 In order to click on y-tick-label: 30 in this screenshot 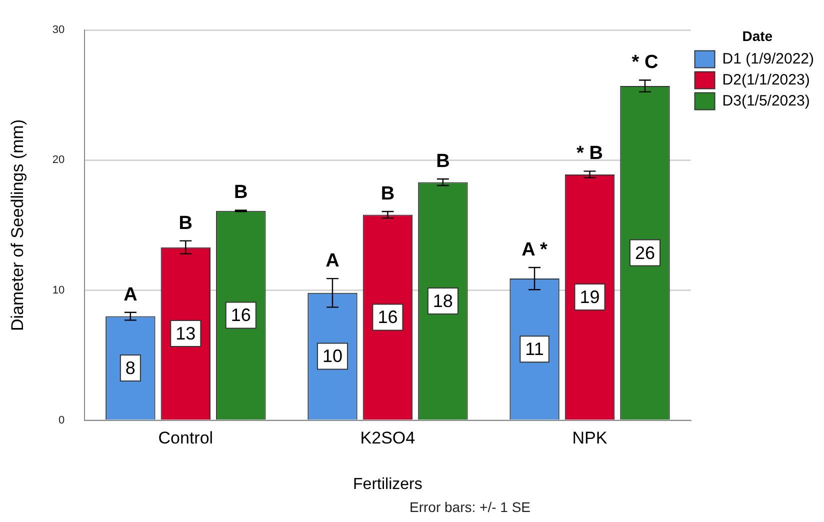, I will do `click(58, 30)`.